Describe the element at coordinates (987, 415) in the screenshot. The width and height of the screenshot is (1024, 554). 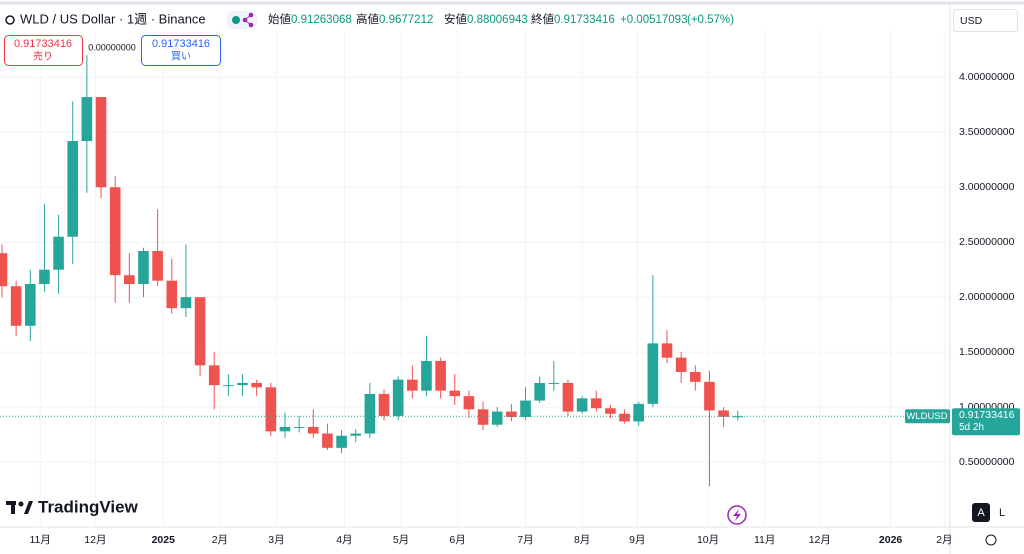
I see `price-tag-value: 0.91733416` at that location.